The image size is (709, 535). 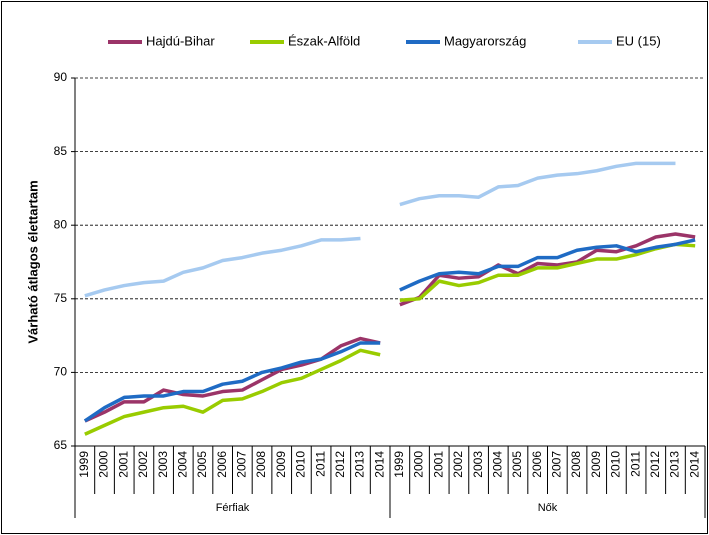 What do you see at coordinates (61, 372) in the screenshot?
I see `y-tick-label: 70` at bounding box center [61, 372].